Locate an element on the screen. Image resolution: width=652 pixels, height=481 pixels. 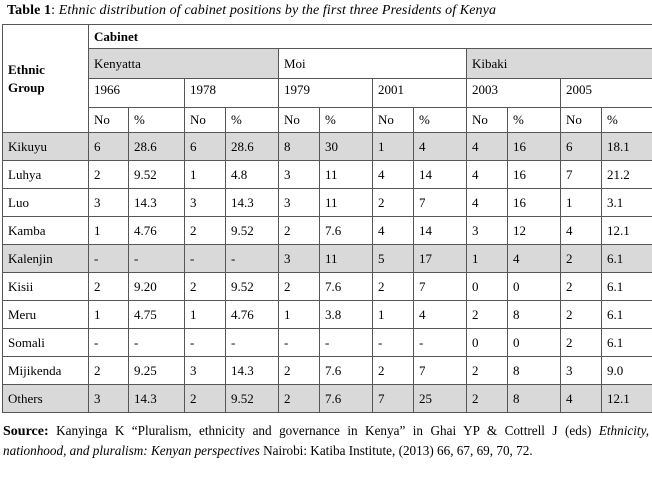
year-cell: 1978 is located at coordinates (231, 93).